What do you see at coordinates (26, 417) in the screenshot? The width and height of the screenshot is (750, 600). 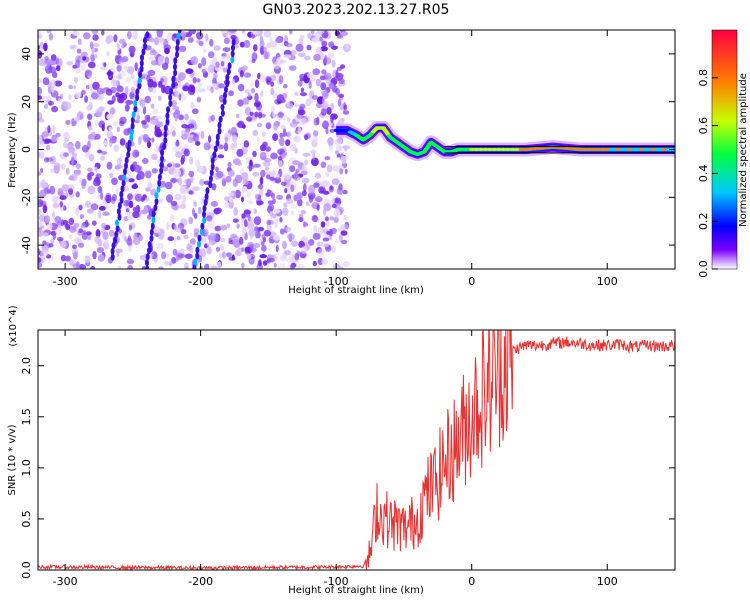 I see `y-tick-label: 1.5` at bounding box center [26, 417].